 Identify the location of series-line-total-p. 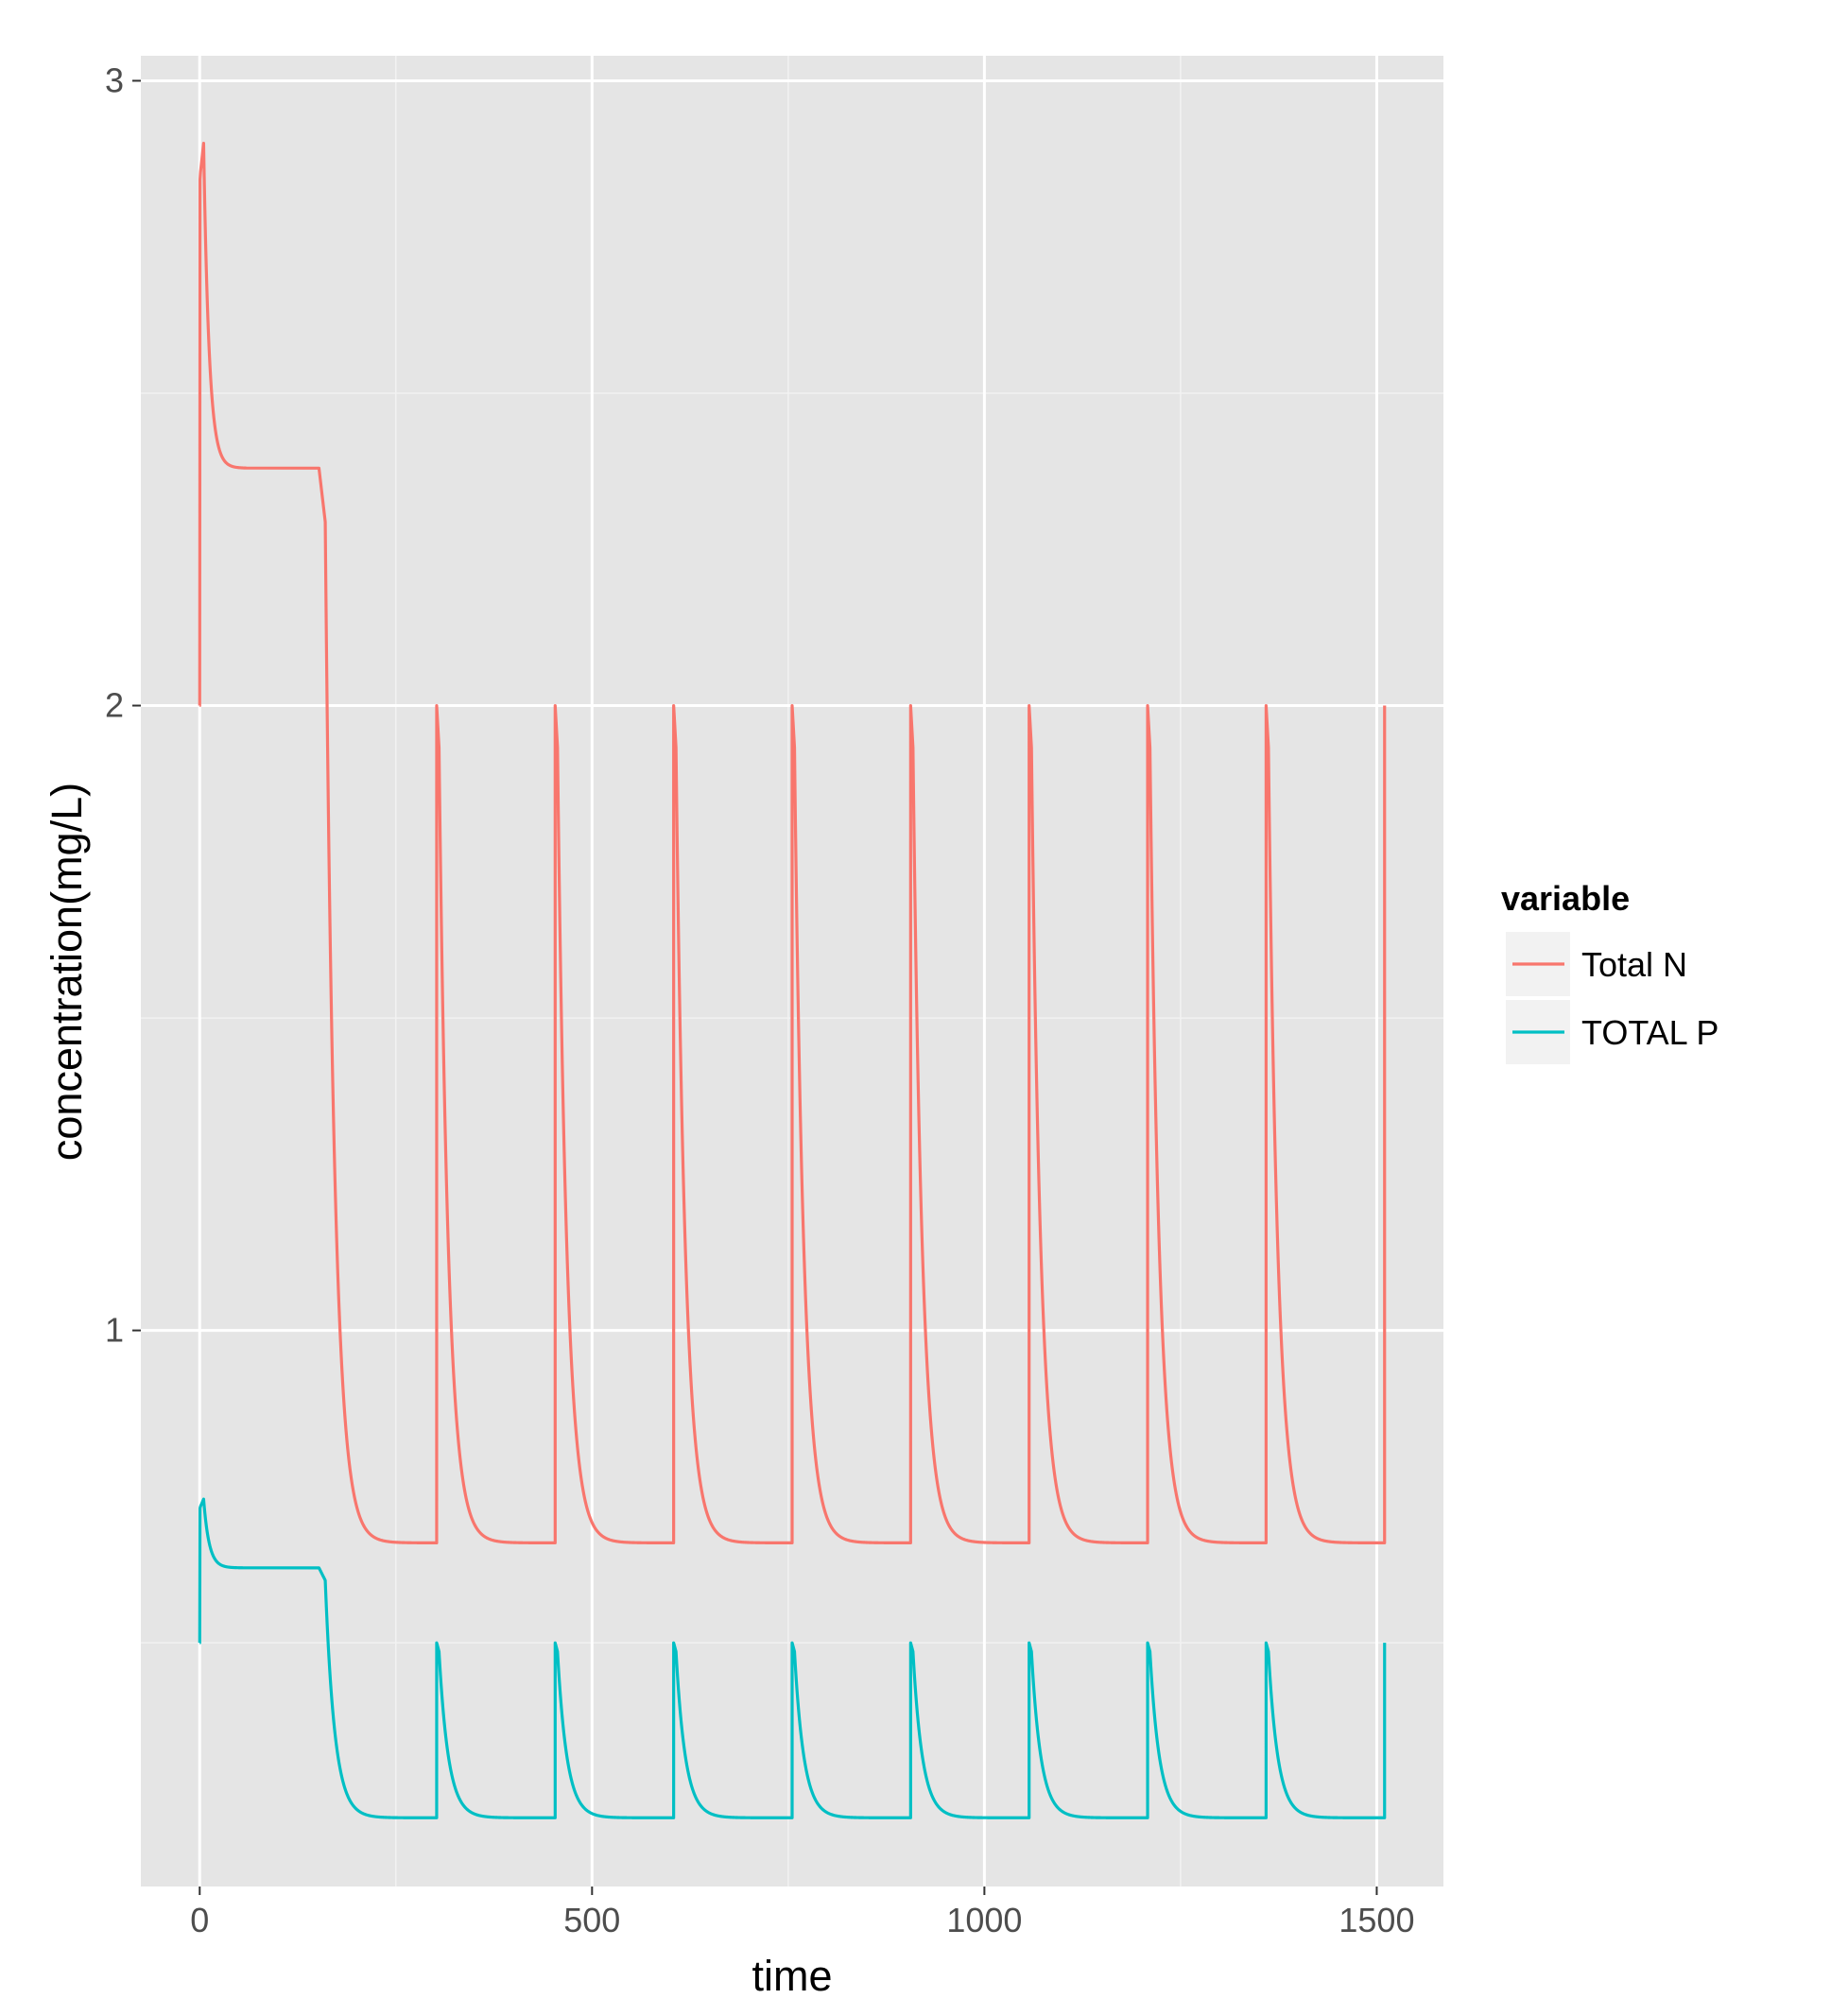
(792, 1658).